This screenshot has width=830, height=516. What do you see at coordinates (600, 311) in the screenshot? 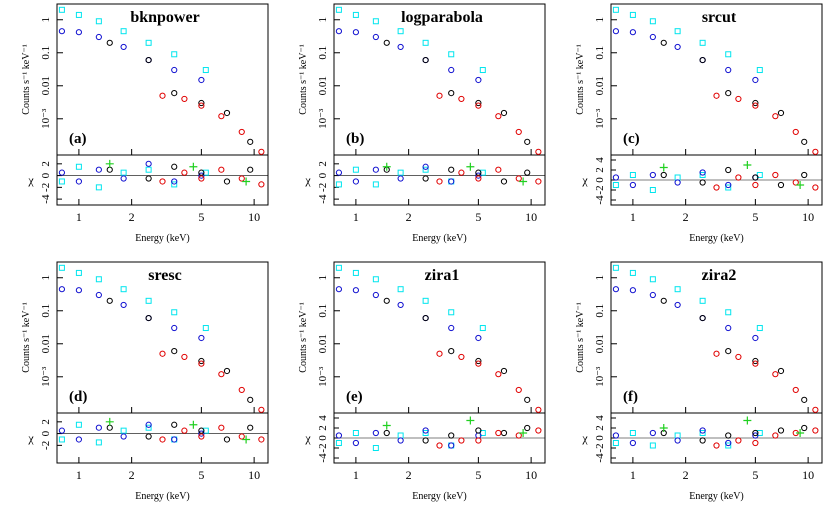
I see `y-tick-label: 0.1` at bounding box center [600, 311].